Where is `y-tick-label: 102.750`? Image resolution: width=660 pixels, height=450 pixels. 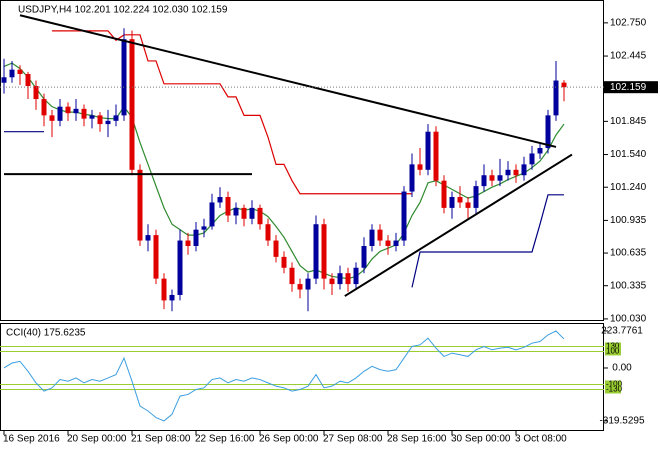 y-tick-label: 102.750 is located at coordinates (628, 22).